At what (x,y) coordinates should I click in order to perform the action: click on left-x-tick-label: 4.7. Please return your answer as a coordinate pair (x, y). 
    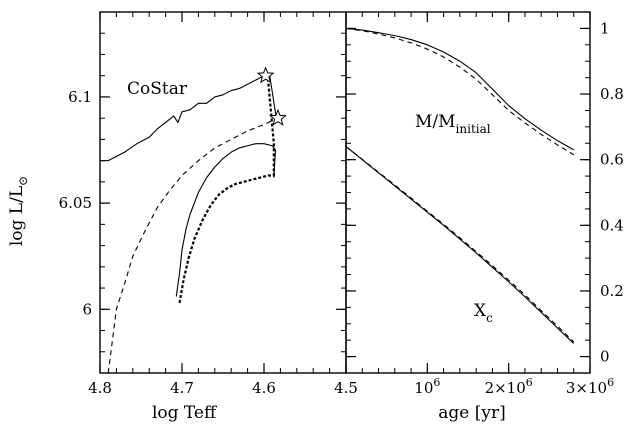
    Looking at the image, I should click on (182, 388).